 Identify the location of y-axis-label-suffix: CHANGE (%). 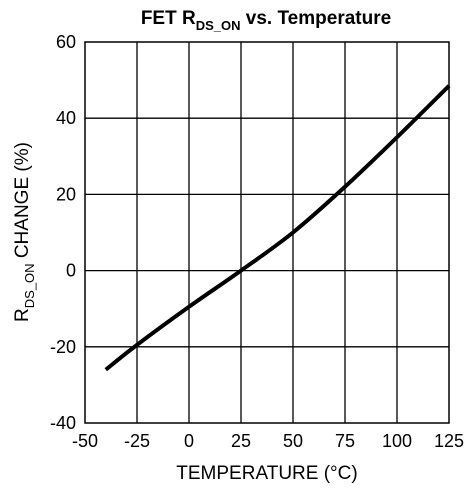
(22, 202).